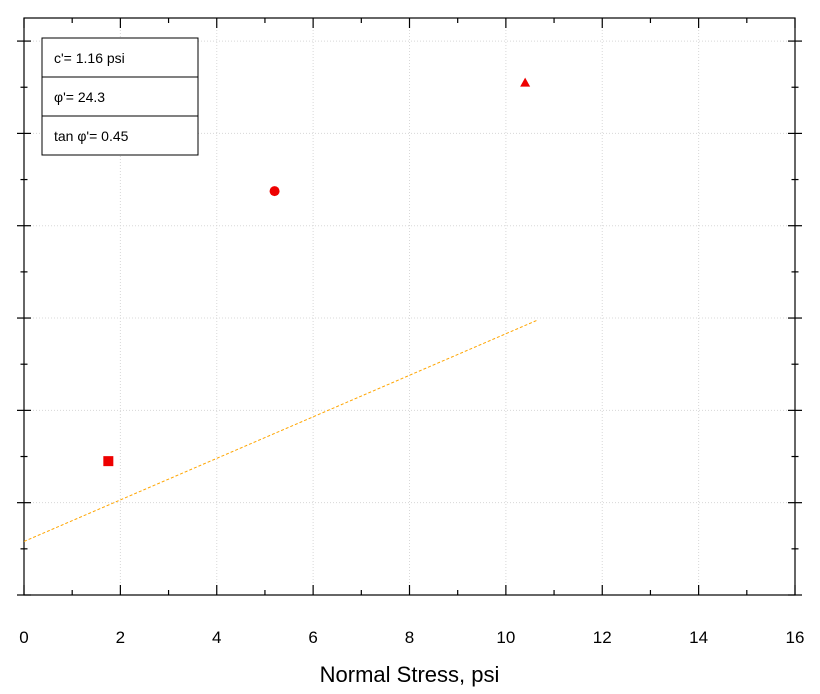 This screenshot has width=820, height=694. What do you see at coordinates (79, 97) in the screenshot?
I see `legend-friction-angle: φ'= 24.3` at bounding box center [79, 97].